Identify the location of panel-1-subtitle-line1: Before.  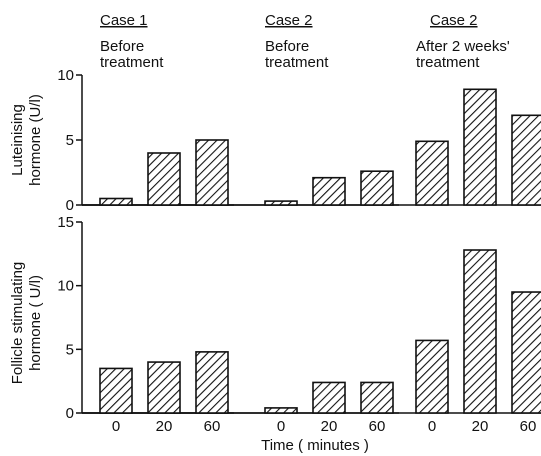
(122, 46).